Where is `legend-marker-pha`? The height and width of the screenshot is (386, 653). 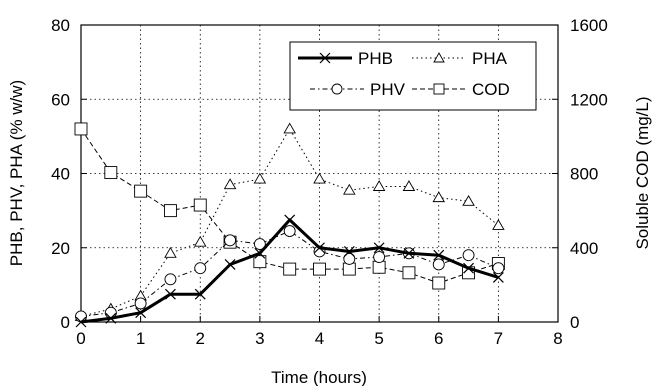 legend-marker-pha is located at coordinates (439, 57).